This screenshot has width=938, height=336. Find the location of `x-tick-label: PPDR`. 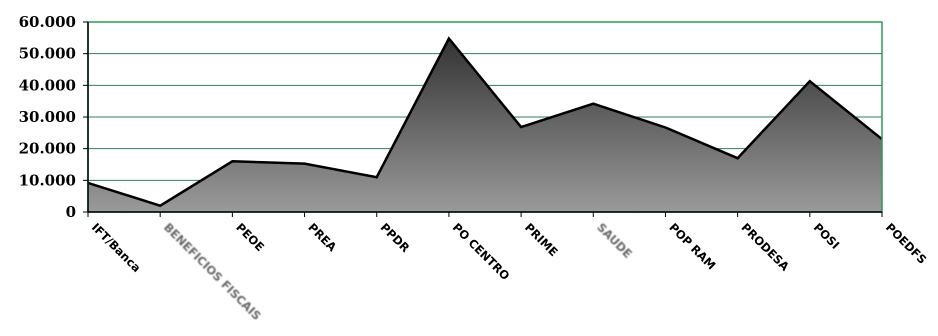

x-tick-label: PPDR is located at coordinates (395, 237).